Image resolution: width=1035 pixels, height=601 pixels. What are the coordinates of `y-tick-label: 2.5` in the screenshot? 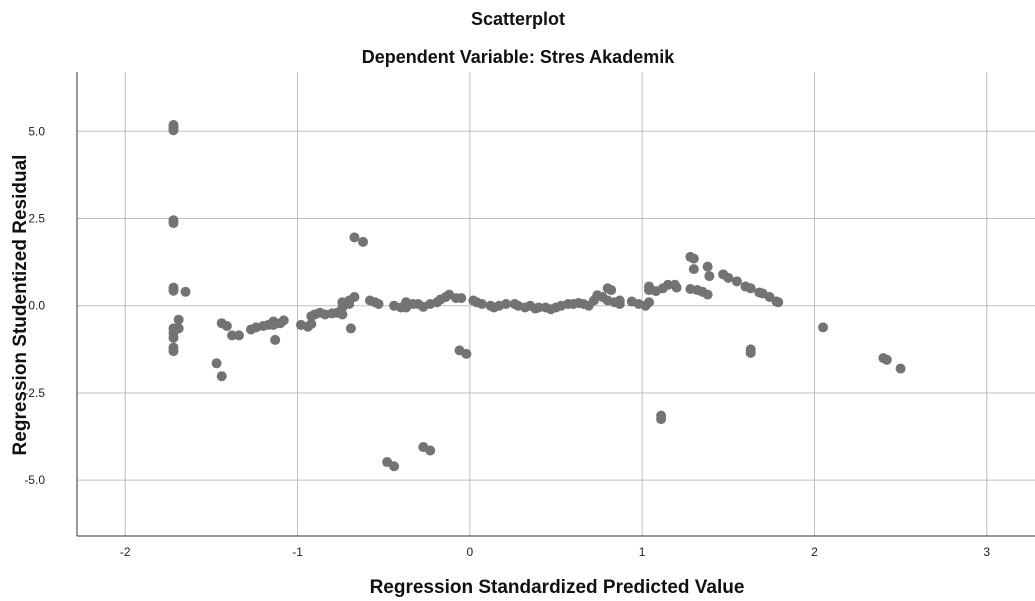 It's located at (36, 219).